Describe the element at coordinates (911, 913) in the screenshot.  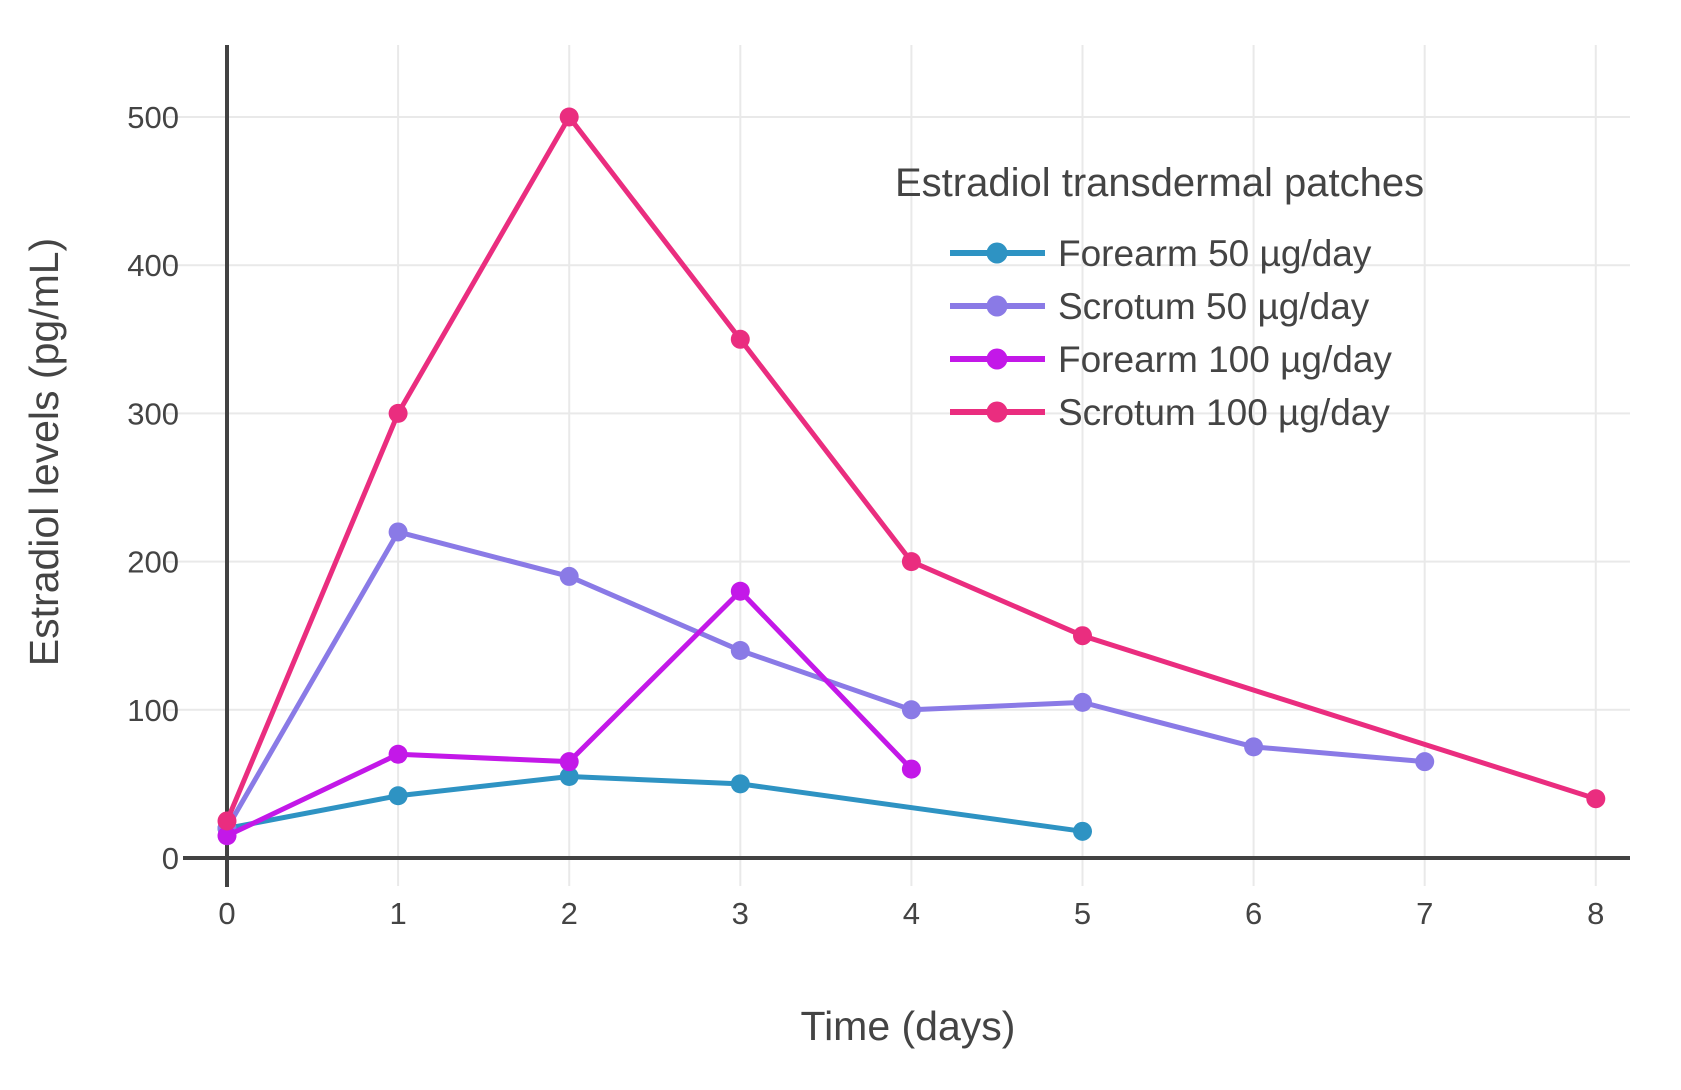
I see `x-tick-label-4: 4` at that location.